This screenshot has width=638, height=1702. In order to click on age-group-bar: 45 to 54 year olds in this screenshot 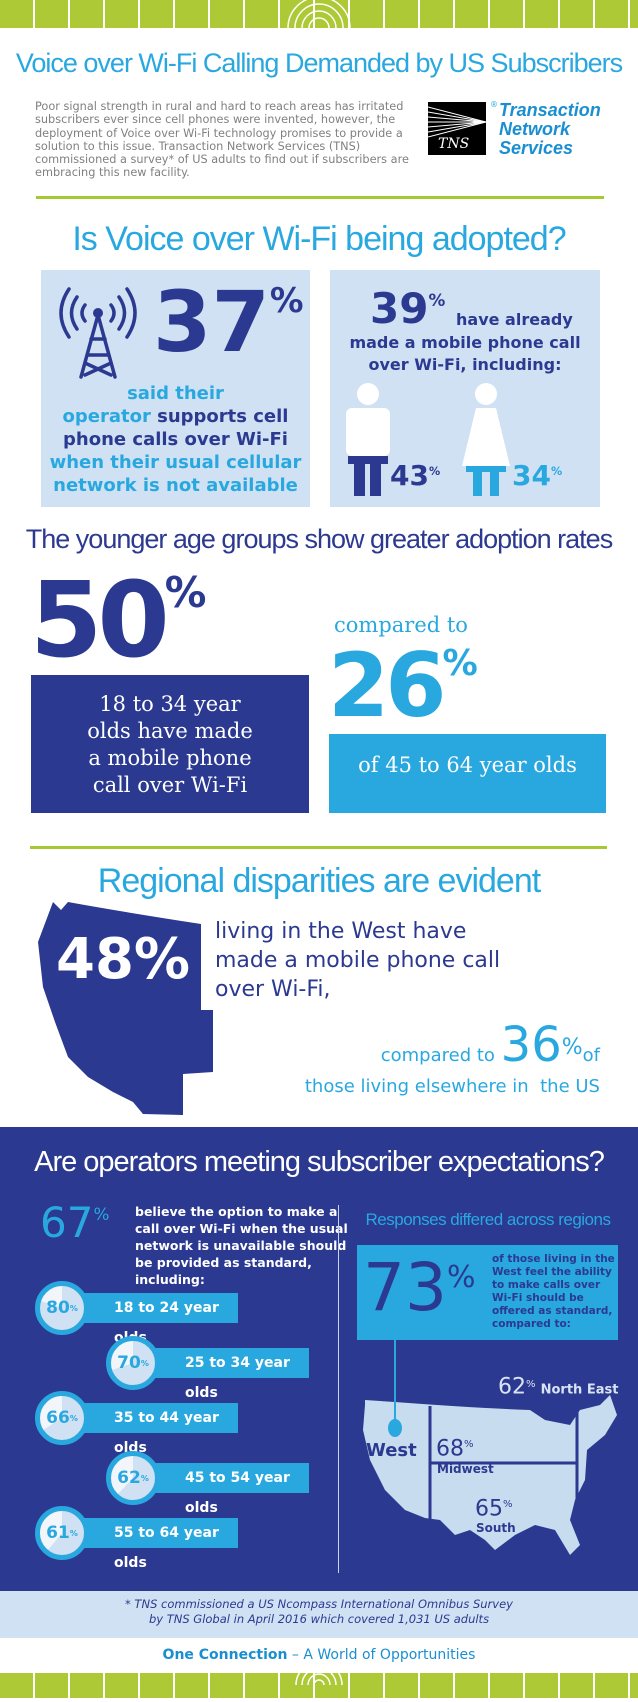, I will do `click(231, 1489)`.